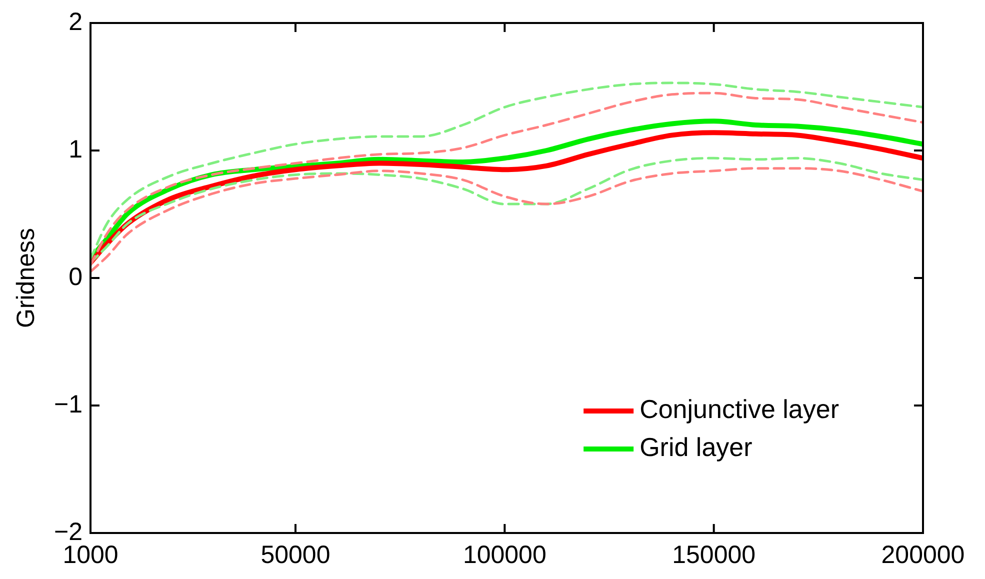 The height and width of the screenshot is (579, 985). I want to click on x-tick-label: 200000, so click(923, 554).